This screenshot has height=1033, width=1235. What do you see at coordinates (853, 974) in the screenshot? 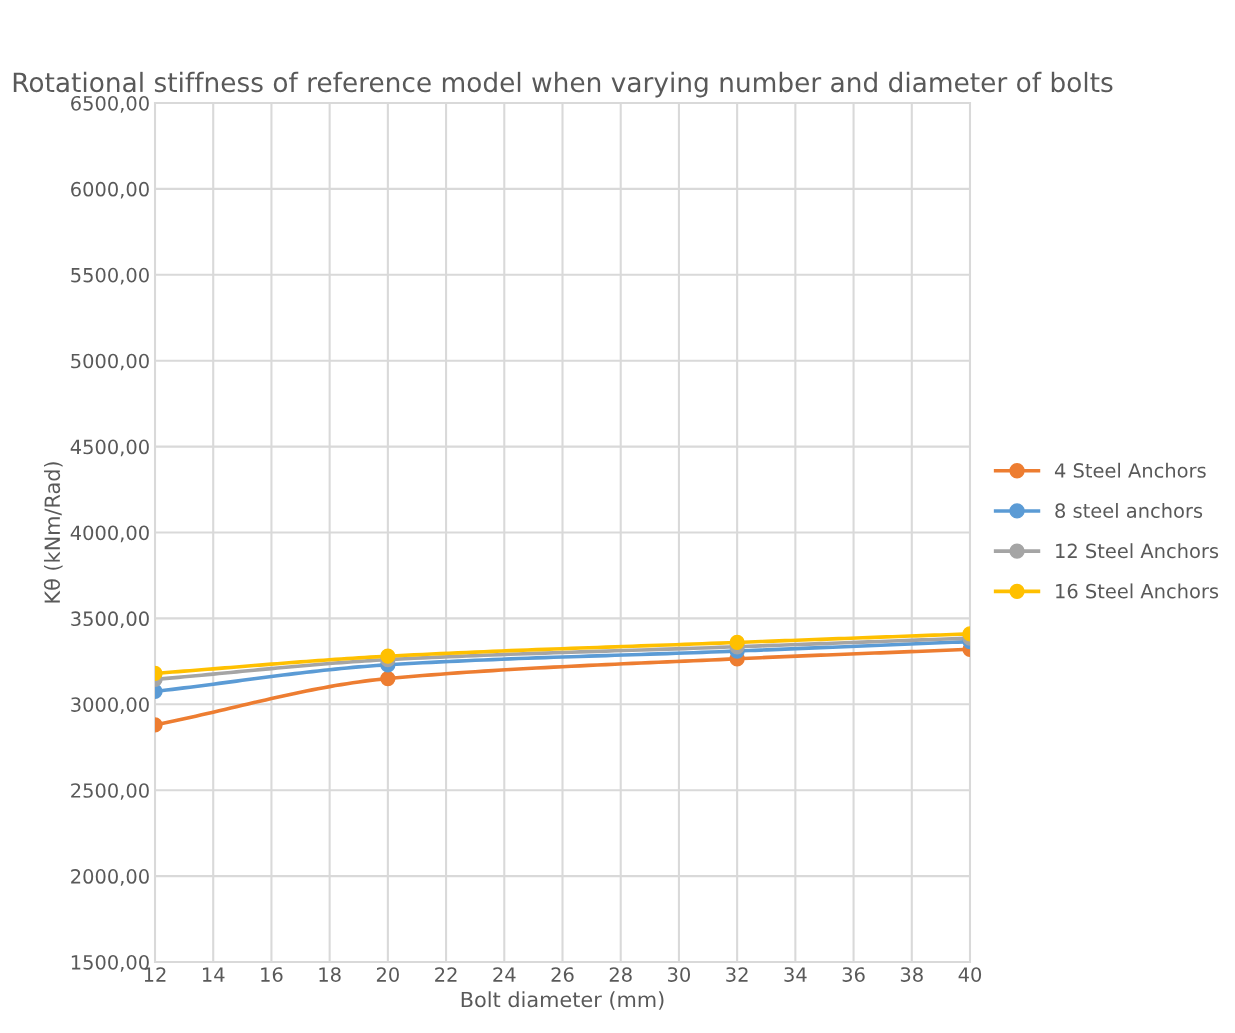
I see `x-tick-label: 36` at bounding box center [853, 974].